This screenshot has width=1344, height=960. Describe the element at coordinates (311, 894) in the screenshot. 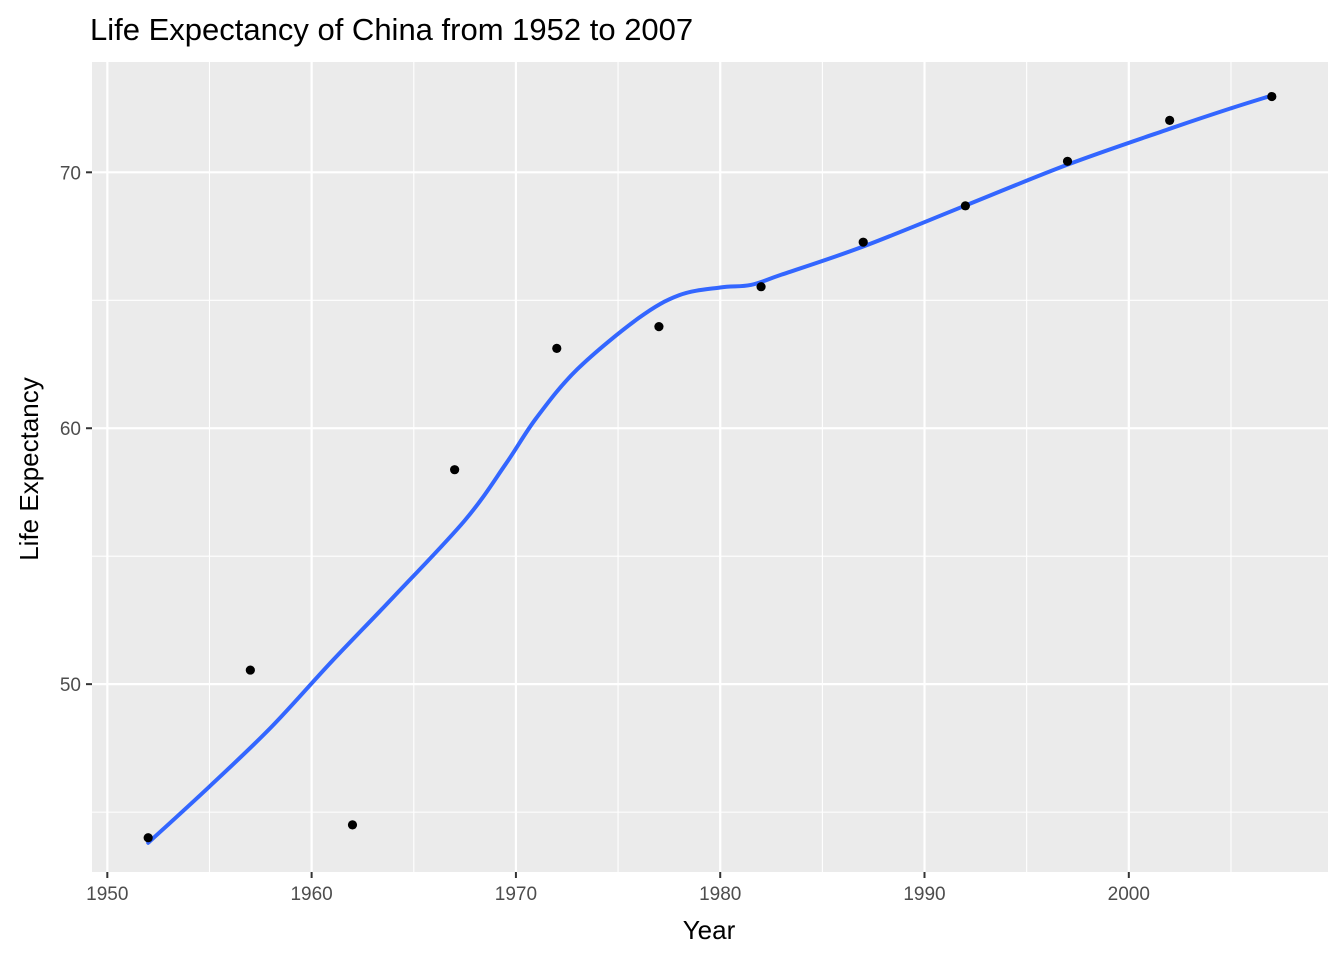

I see `x-tick-label: 1960` at that location.